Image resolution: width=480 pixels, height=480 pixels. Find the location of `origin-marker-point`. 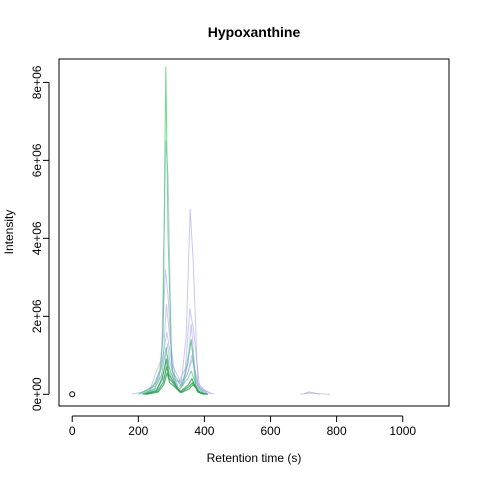

origin-marker-point is located at coordinates (72, 394).